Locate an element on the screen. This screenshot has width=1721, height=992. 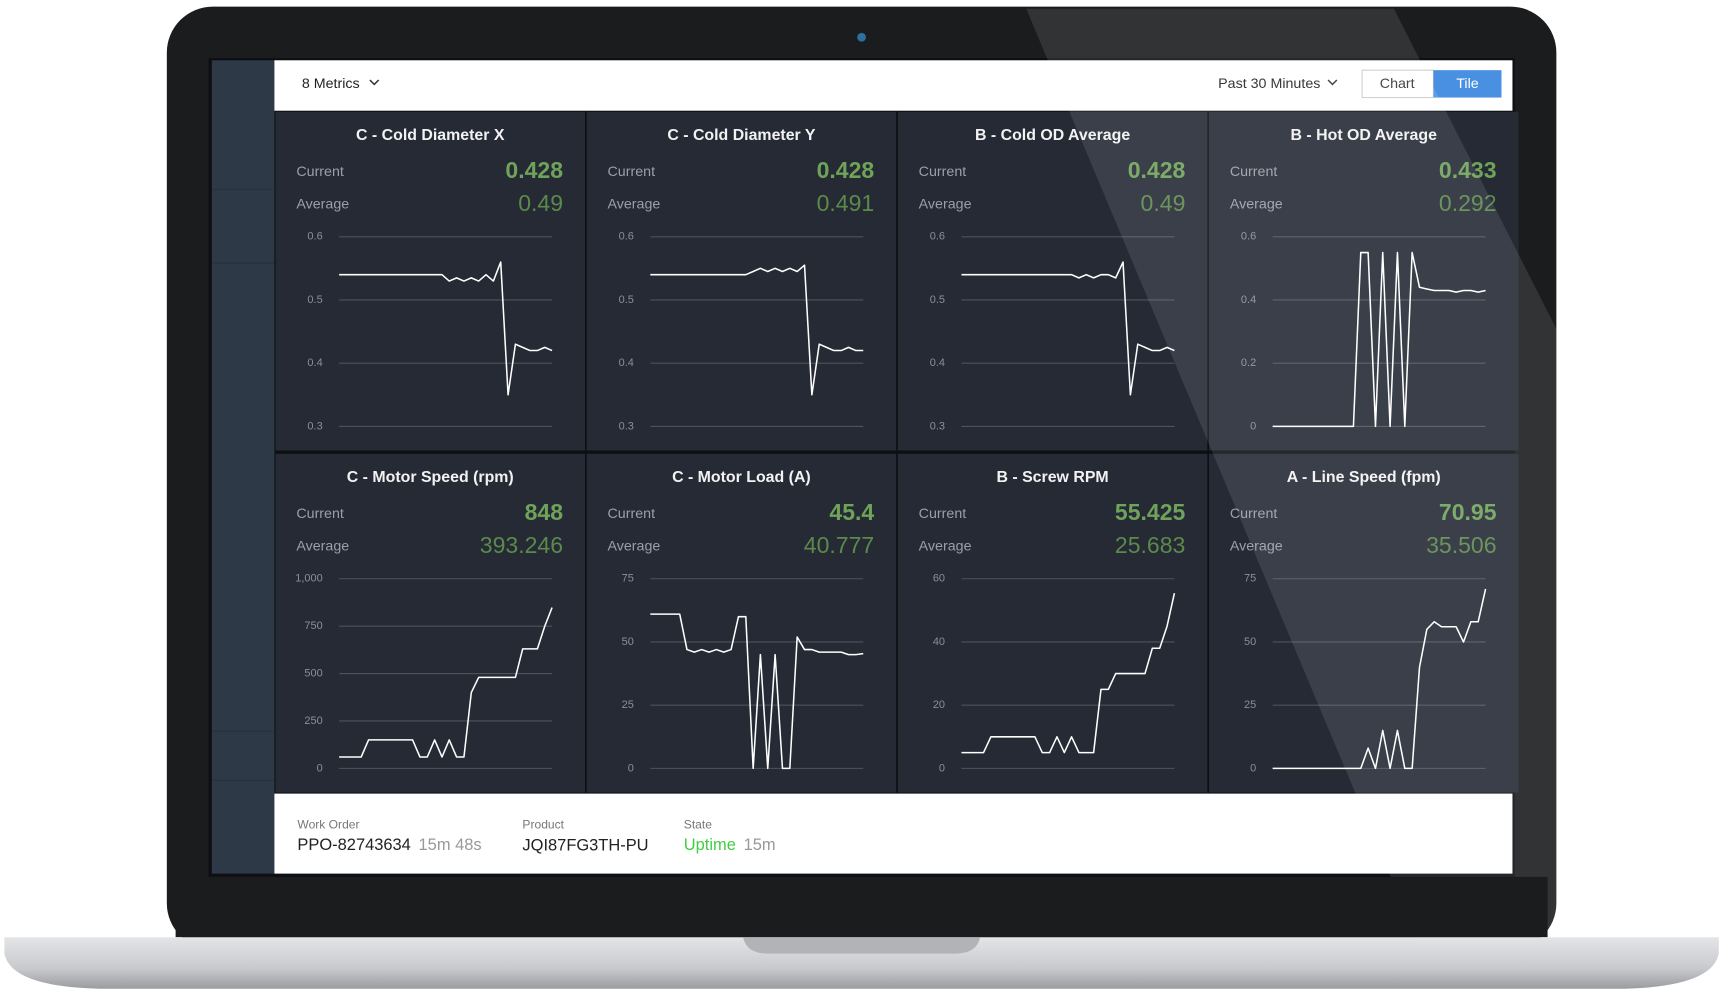
stat-value: 45.4 is located at coordinates (851, 512).